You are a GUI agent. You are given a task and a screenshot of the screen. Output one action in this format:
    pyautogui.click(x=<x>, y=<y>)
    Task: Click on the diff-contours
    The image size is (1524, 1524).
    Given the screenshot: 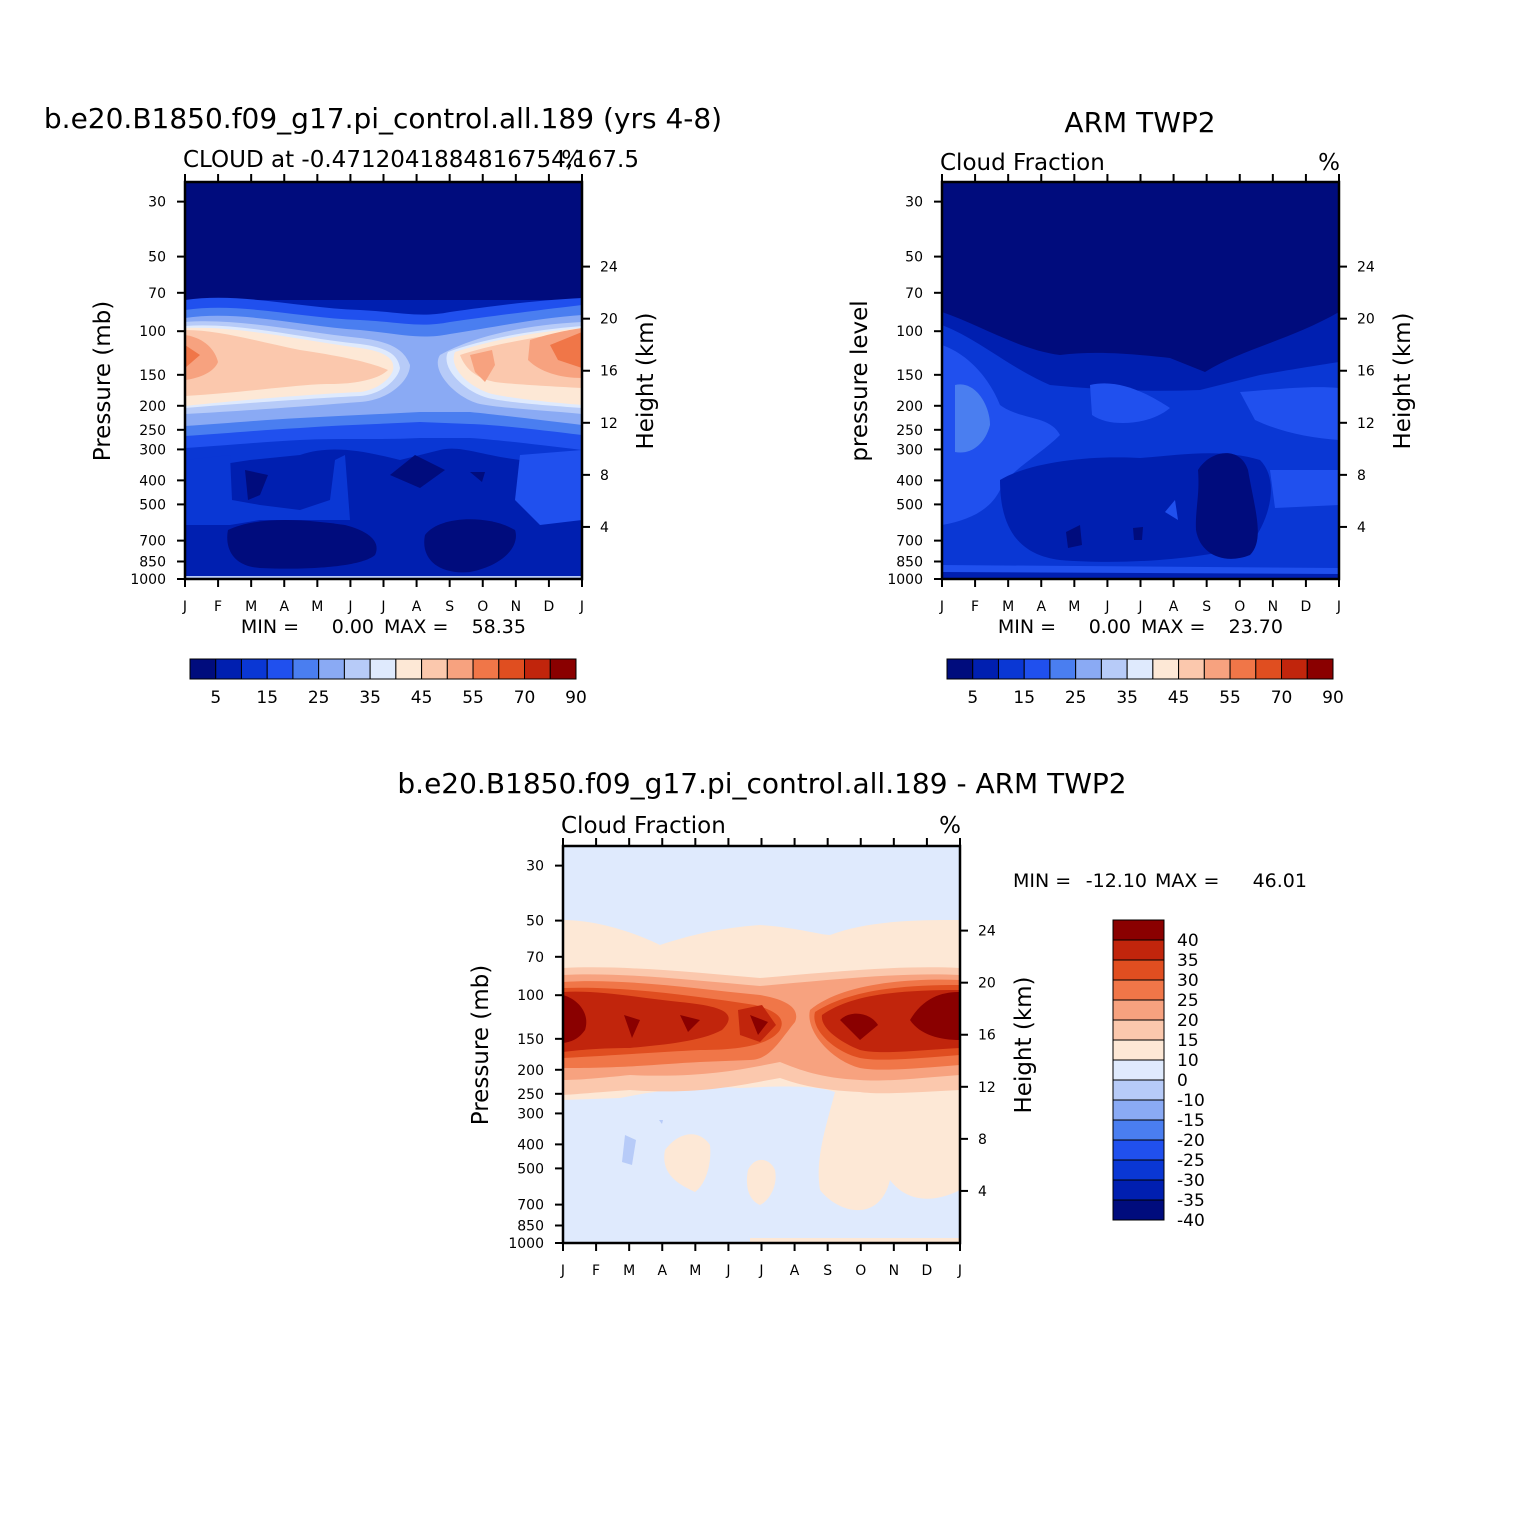 What is the action you would take?
    pyautogui.click(x=761, y=1044)
    